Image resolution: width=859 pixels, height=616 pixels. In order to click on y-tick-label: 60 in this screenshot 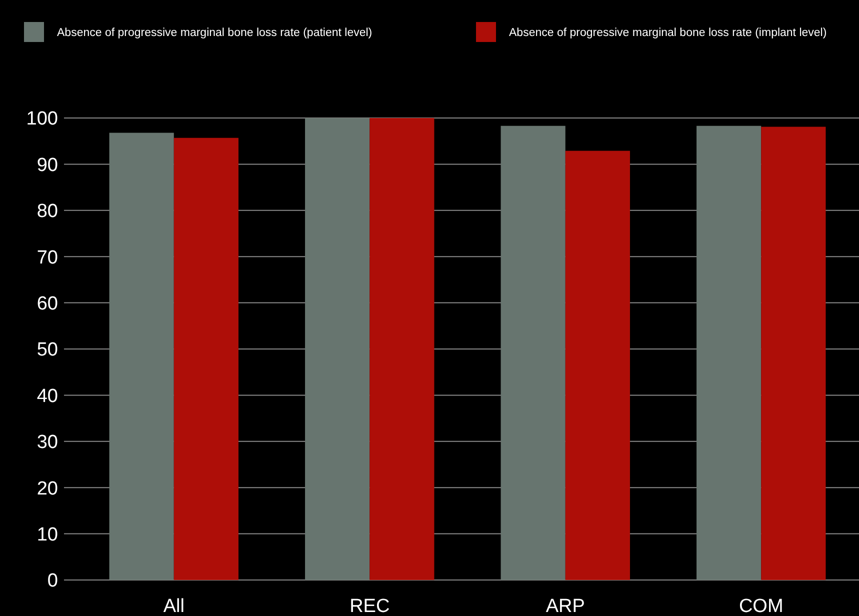, I will do `click(47, 303)`.